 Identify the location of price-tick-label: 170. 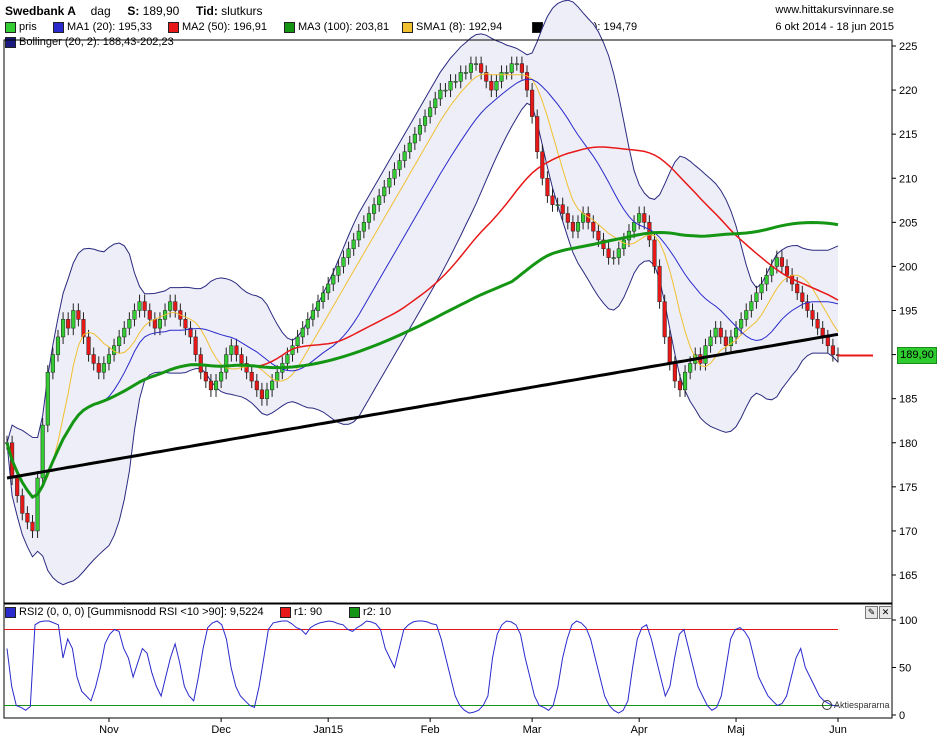
(908, 532).